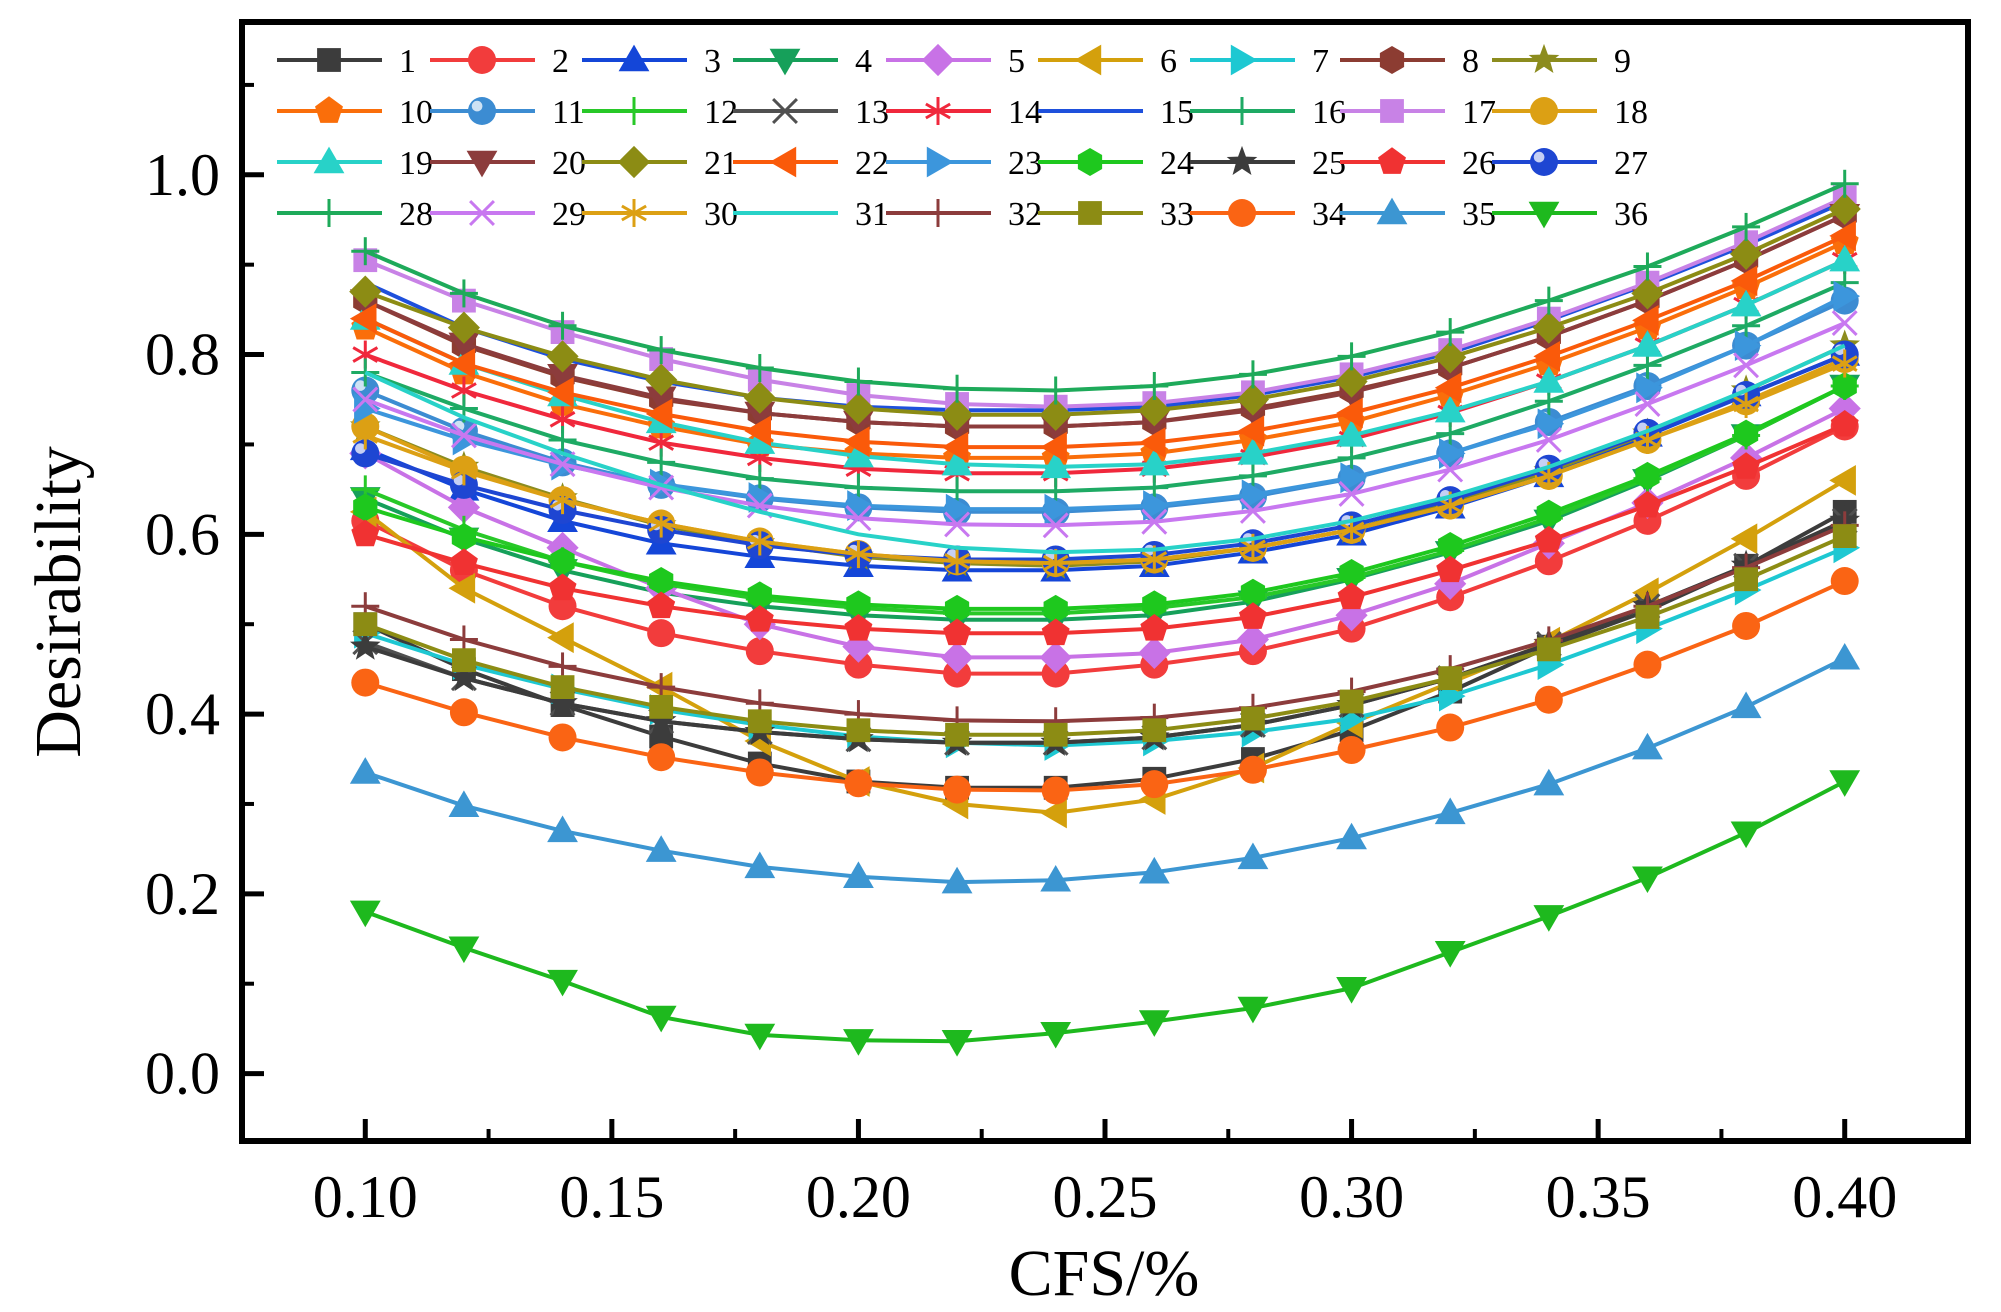 This screenshot has height=1312, width=2001. I want to click on legend-label: 24, so click(1177, 163).